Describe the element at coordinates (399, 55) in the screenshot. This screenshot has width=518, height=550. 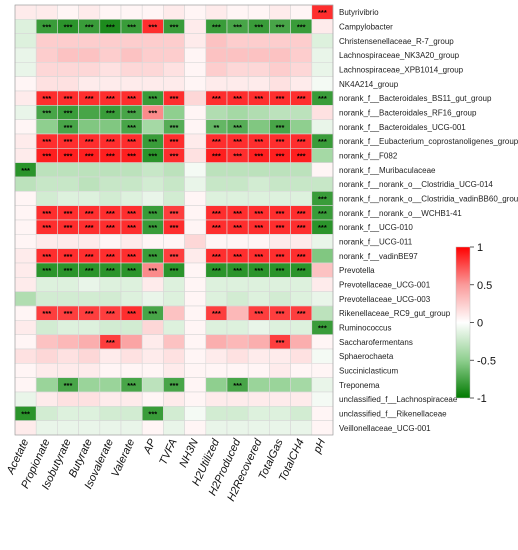
I see `row-label: Lachnospiraceae_NK3A20_group` at that location.